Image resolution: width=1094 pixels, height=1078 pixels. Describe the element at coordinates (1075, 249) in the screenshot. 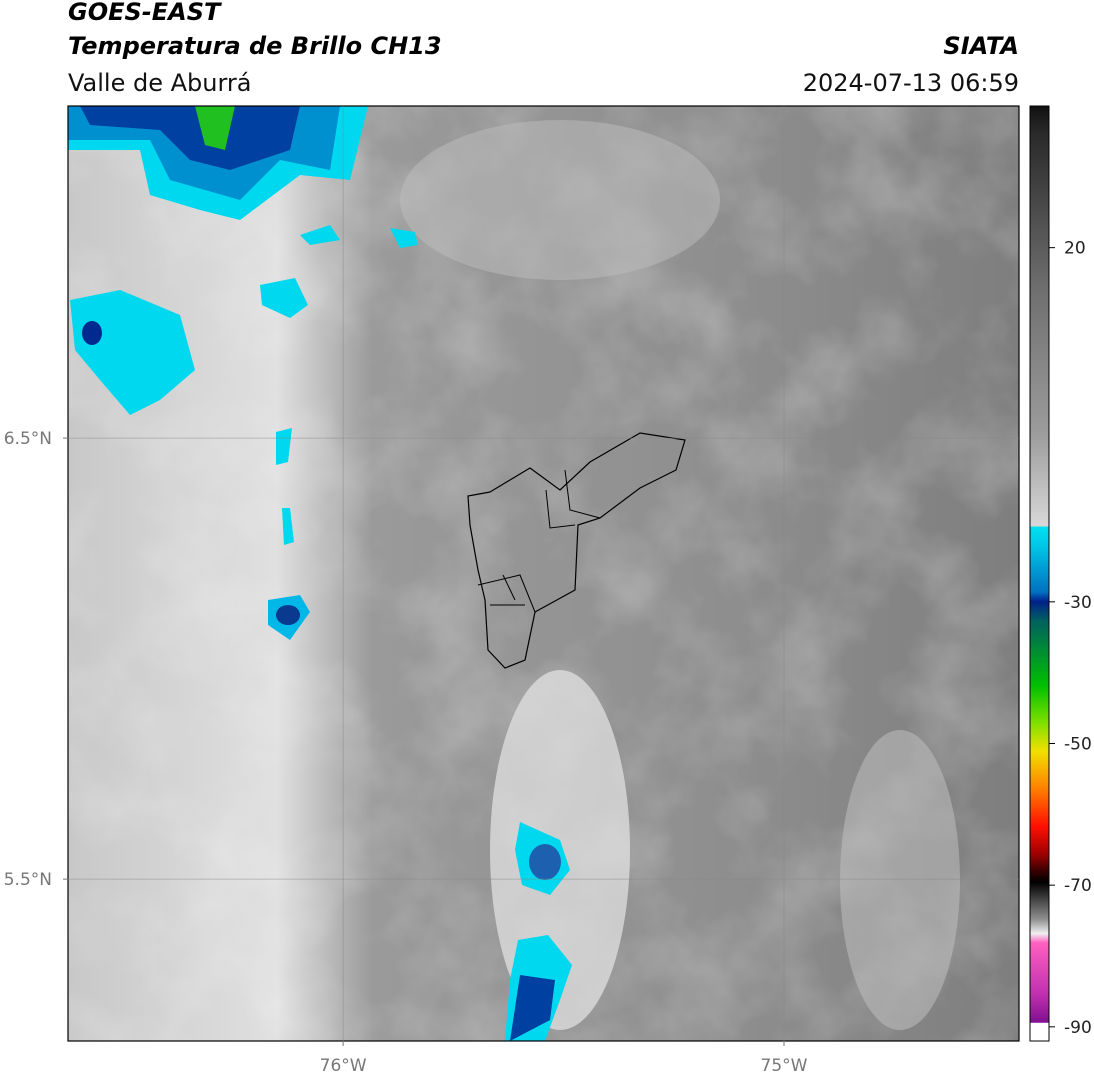

I see `colorbar-tick-label: 20` at that location.